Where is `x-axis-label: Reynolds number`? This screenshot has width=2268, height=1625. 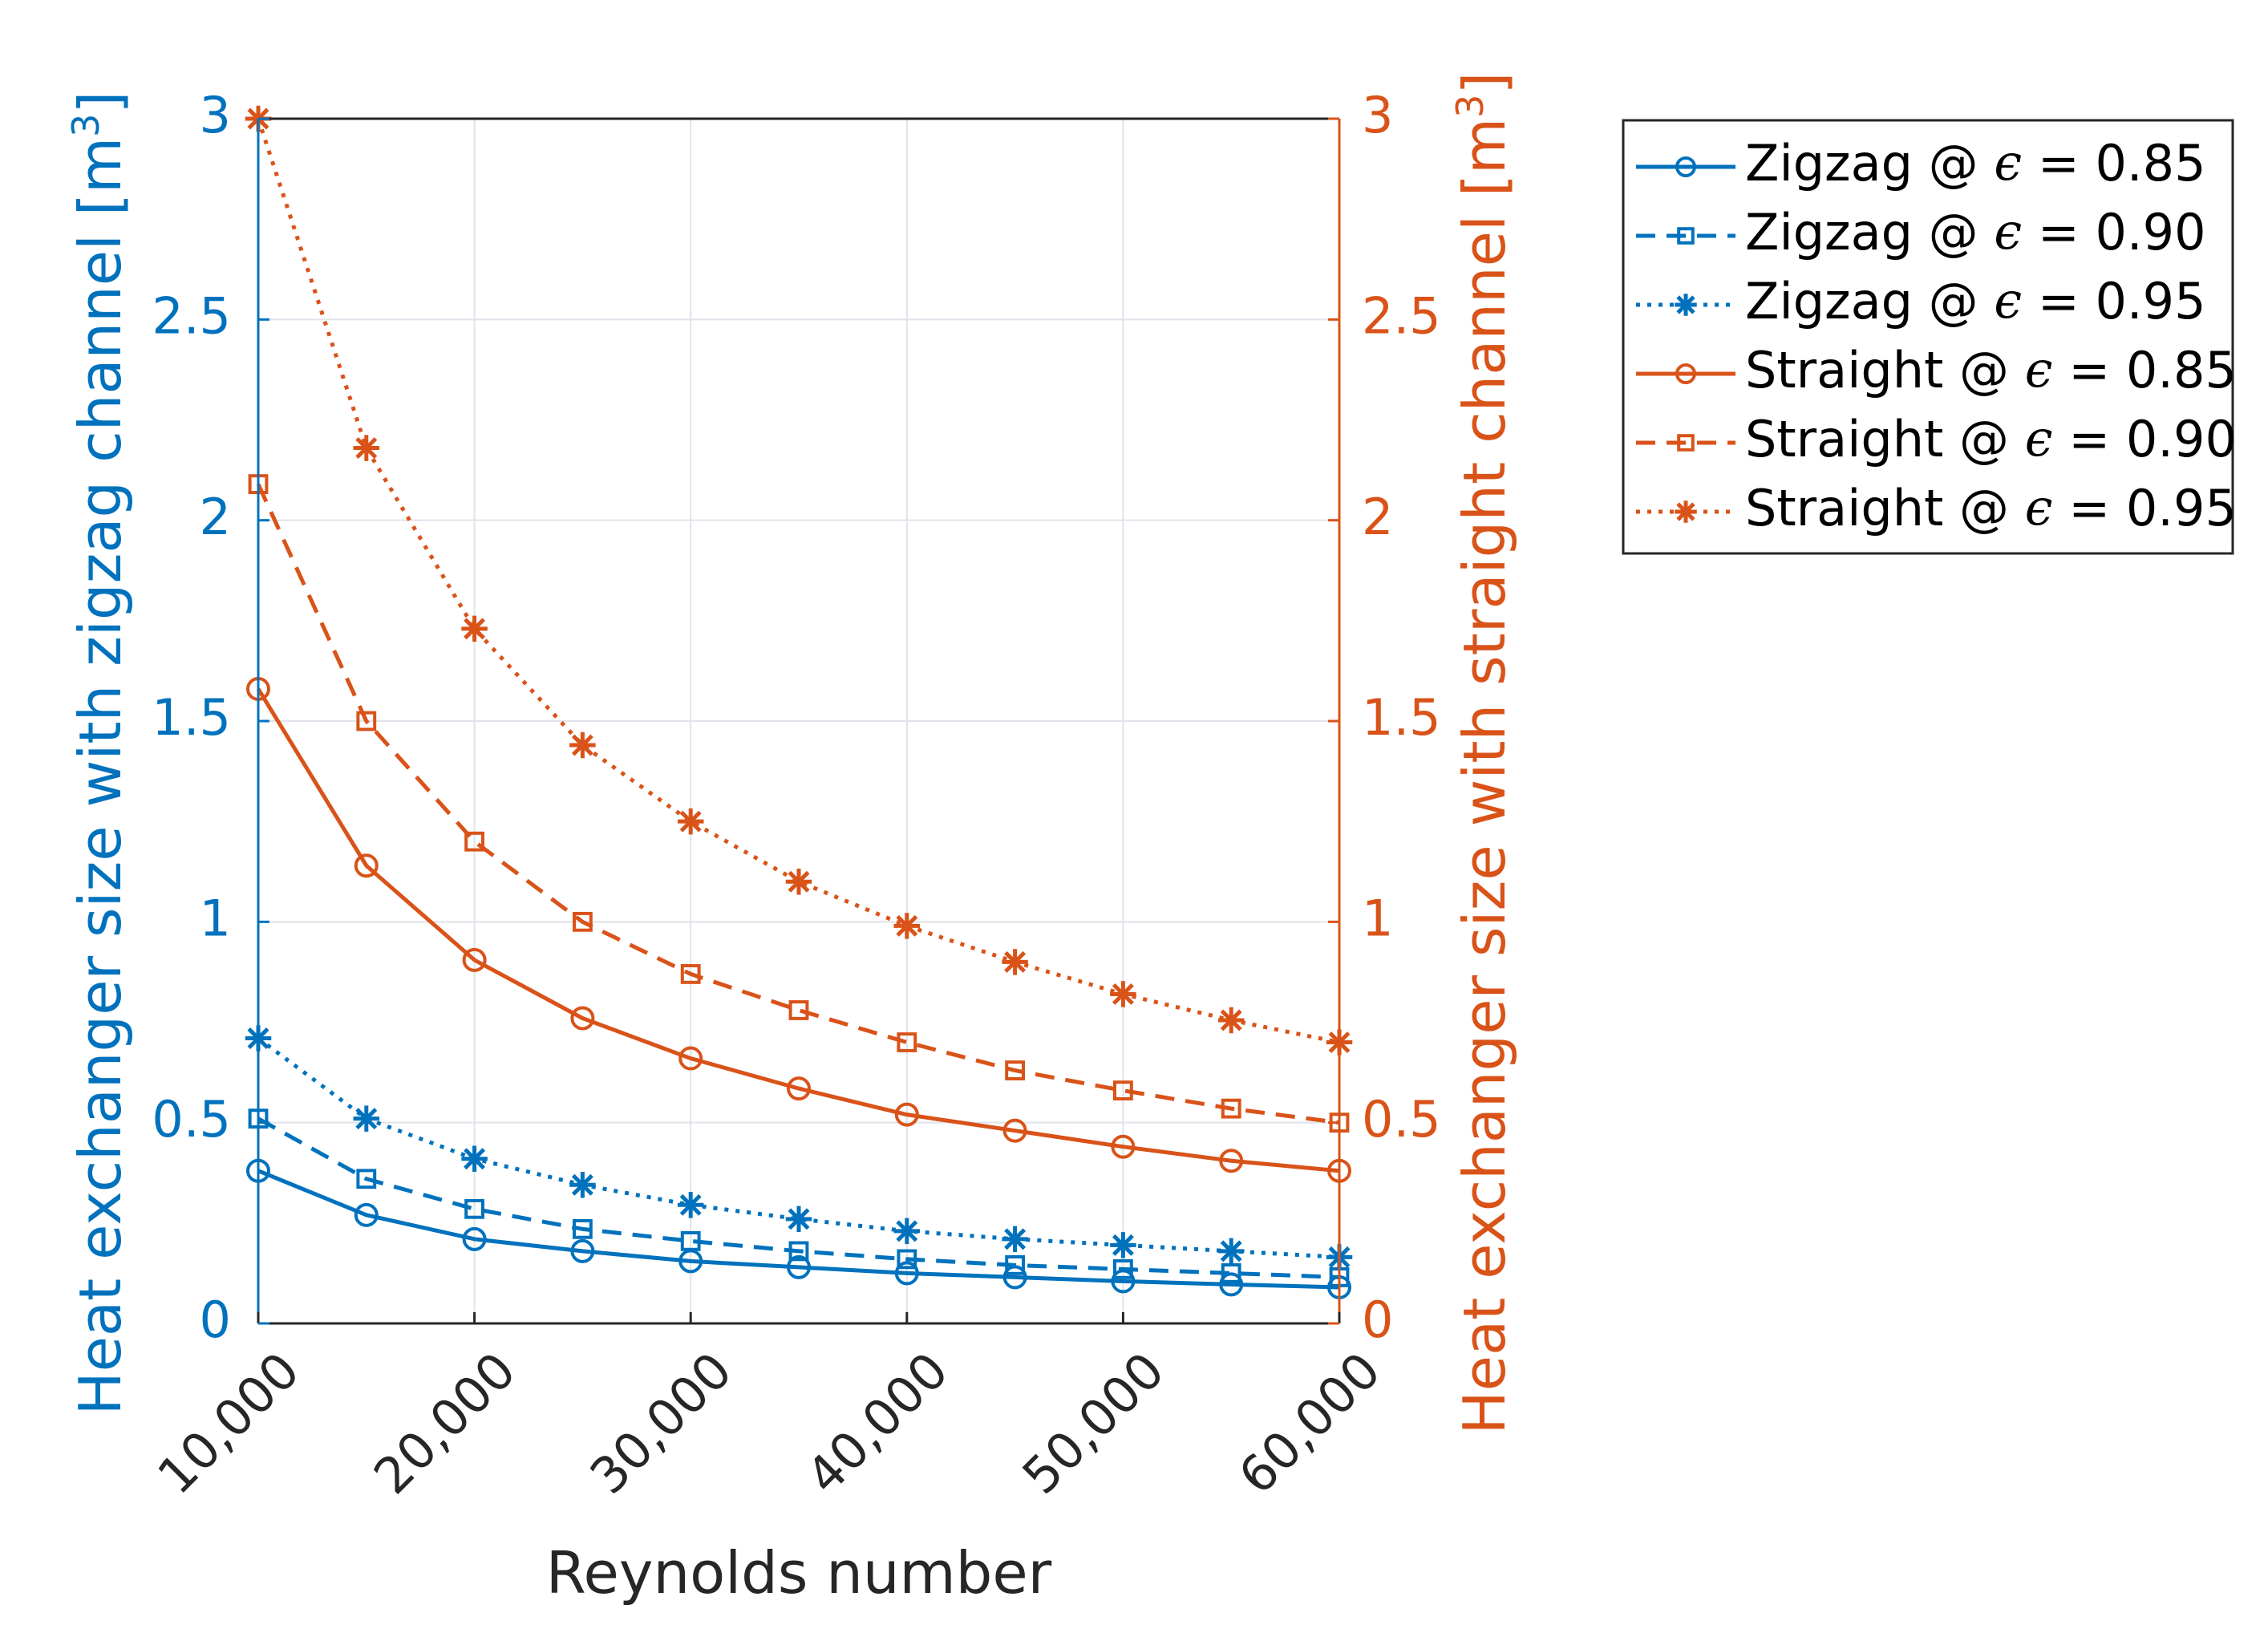 x-axis-label: Reynolds number is located at coordinates (799, 1573).